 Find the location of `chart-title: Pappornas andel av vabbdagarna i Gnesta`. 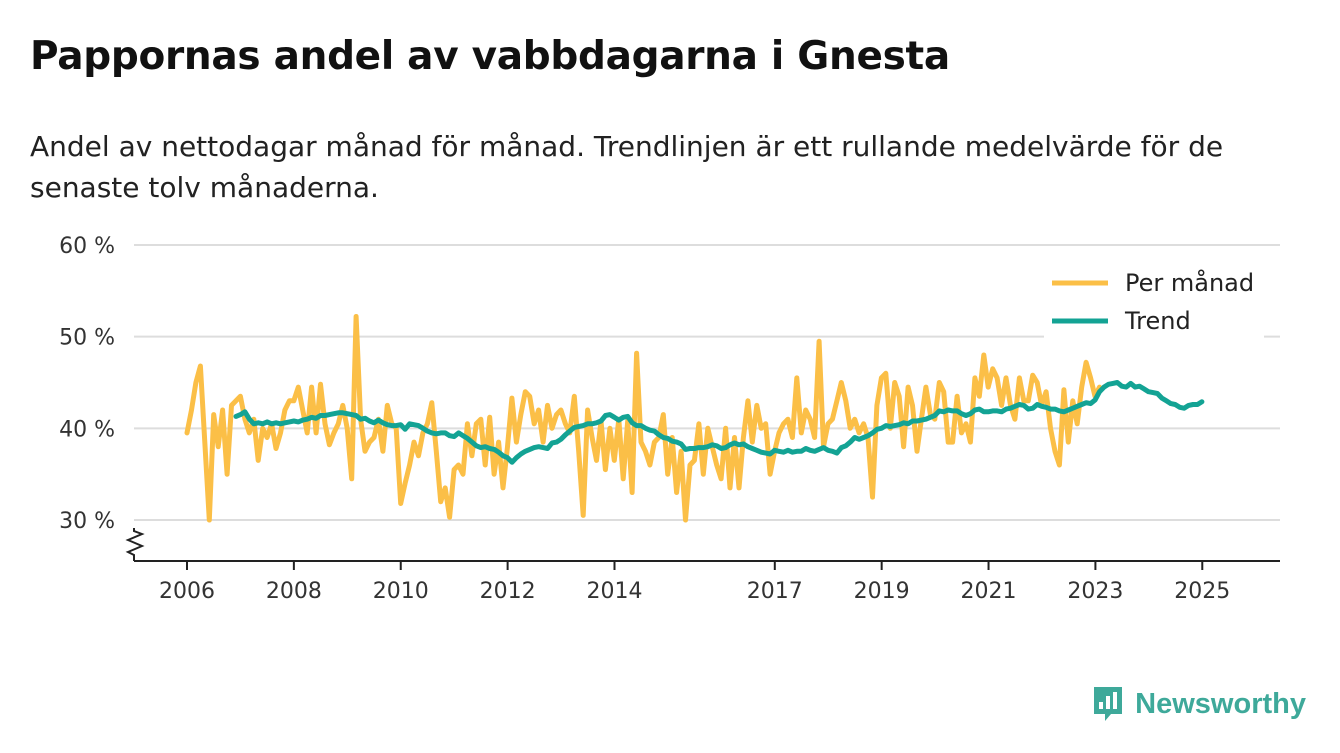

chart-title: Pappornas andel av vabbdagarna i Gnesta is located at coordinates (490, 56).